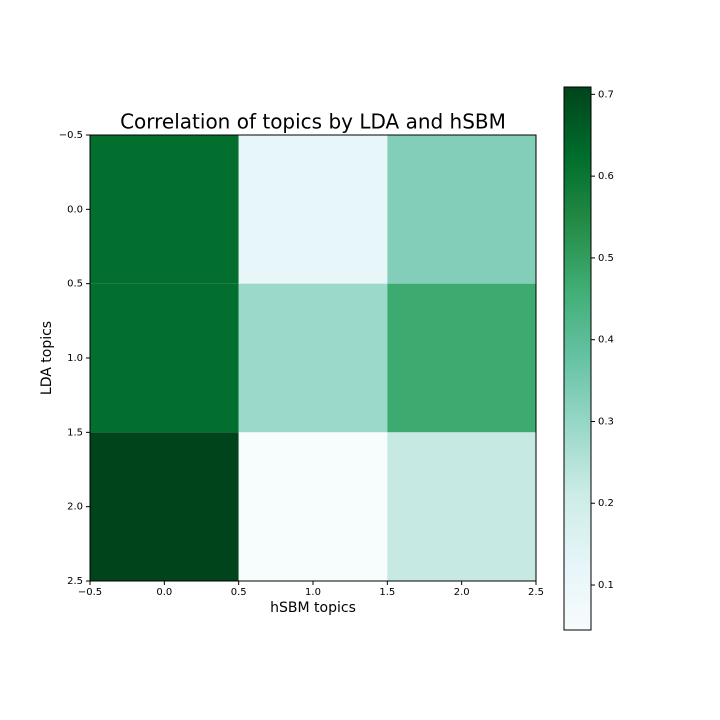 The height and width of the screenshot is (720, 720). What do you see at coordinates (387, 592) in the screenshot?
I see `x-tick-label: 1.5` at bounding box center [387, 592].